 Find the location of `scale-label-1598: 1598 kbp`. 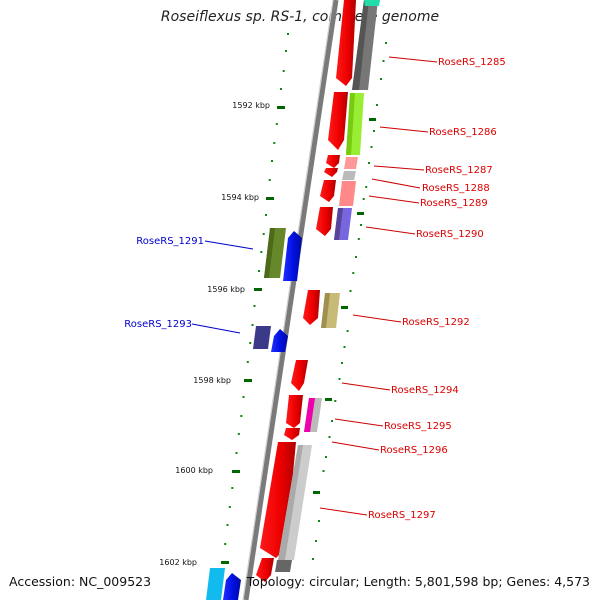

scale-label-1598: 1598 kbp is located at coordinates (212, 380).